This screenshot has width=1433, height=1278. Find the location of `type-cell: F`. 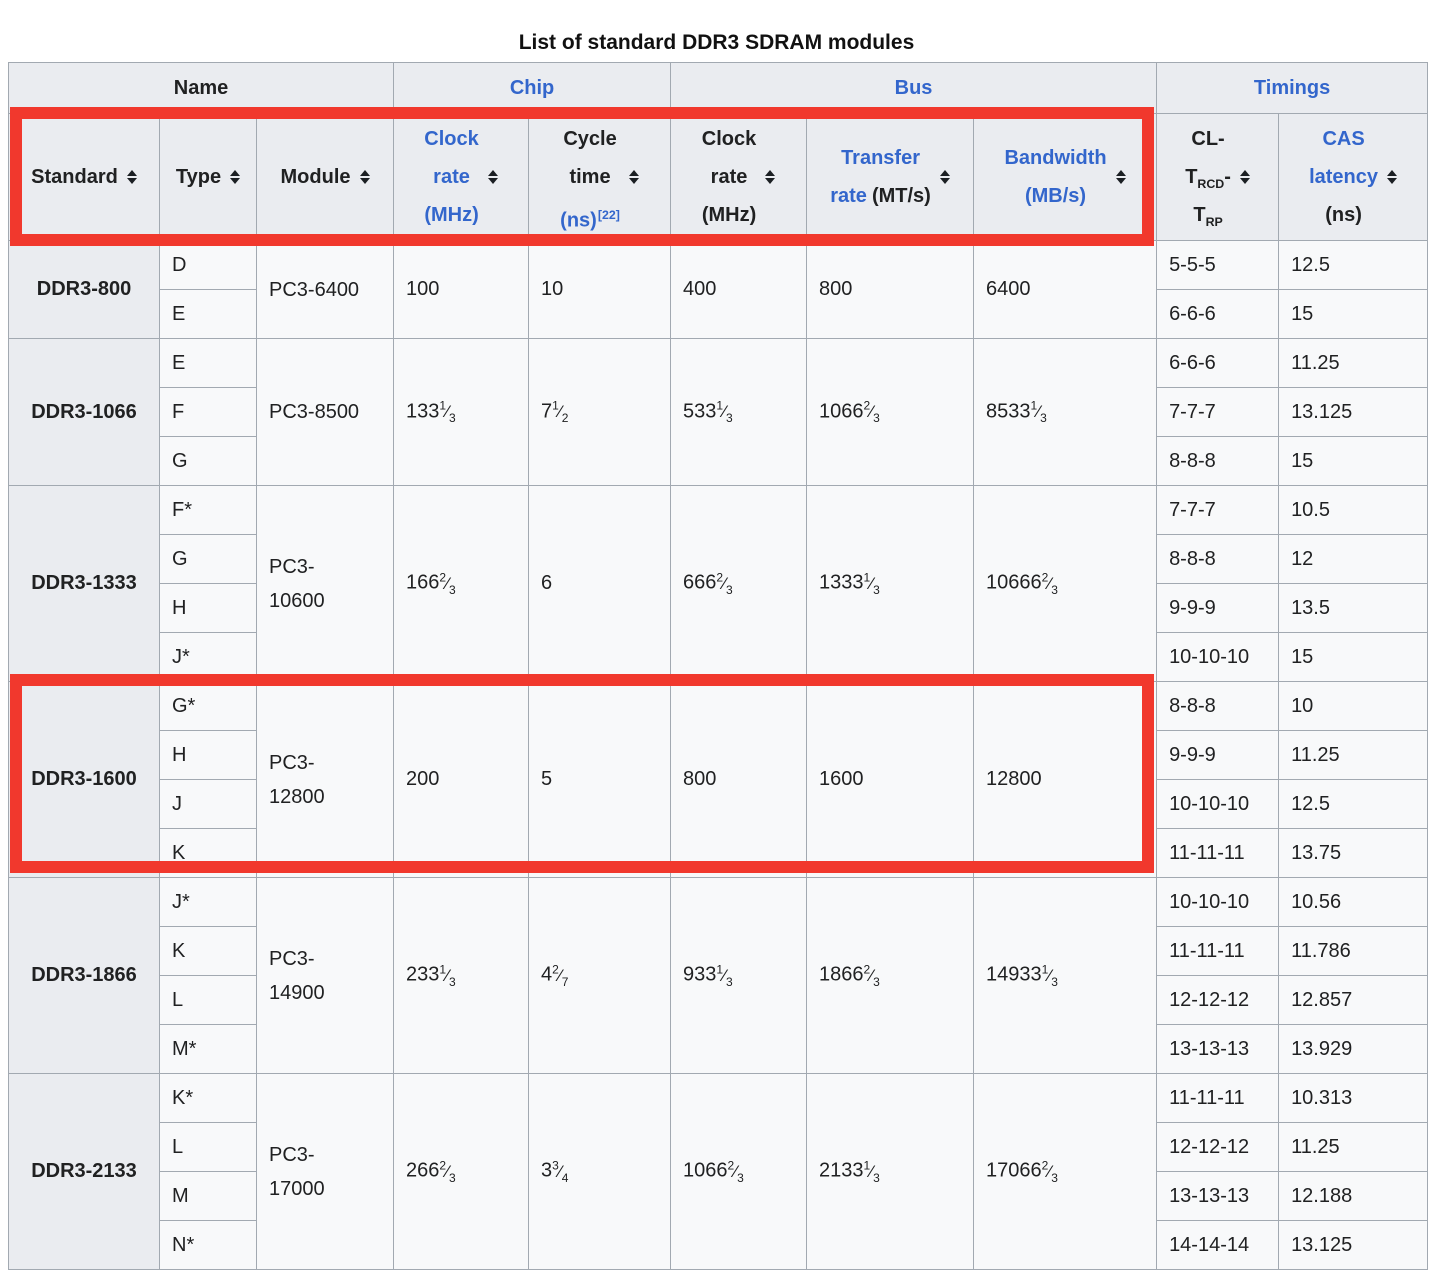

type-cell: F is located at coordinates (208, 412).